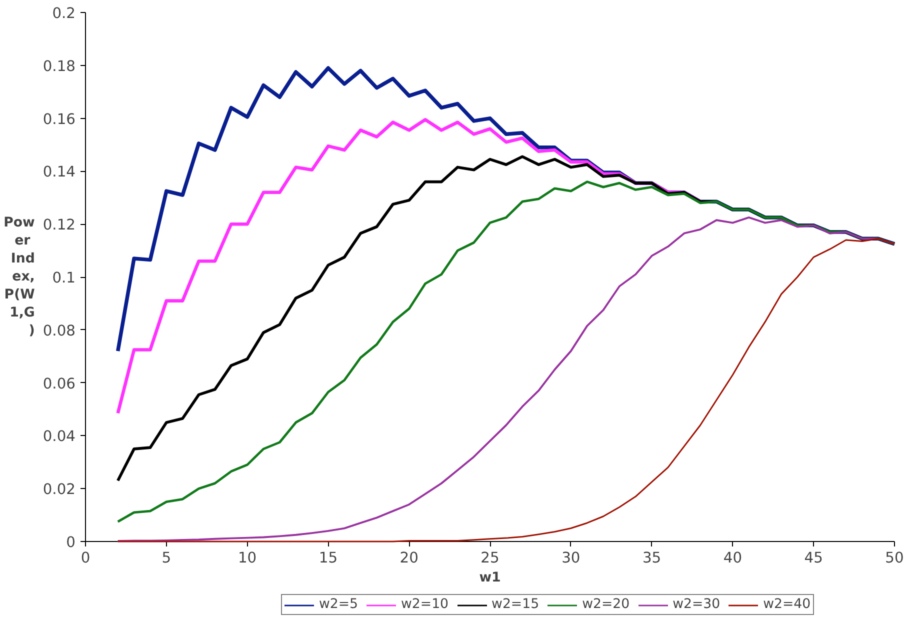 The image size is (906, 621). Describe the element at coordinates (247, 558) in the screenshot. I see `x-tick-label: 10` at that location.